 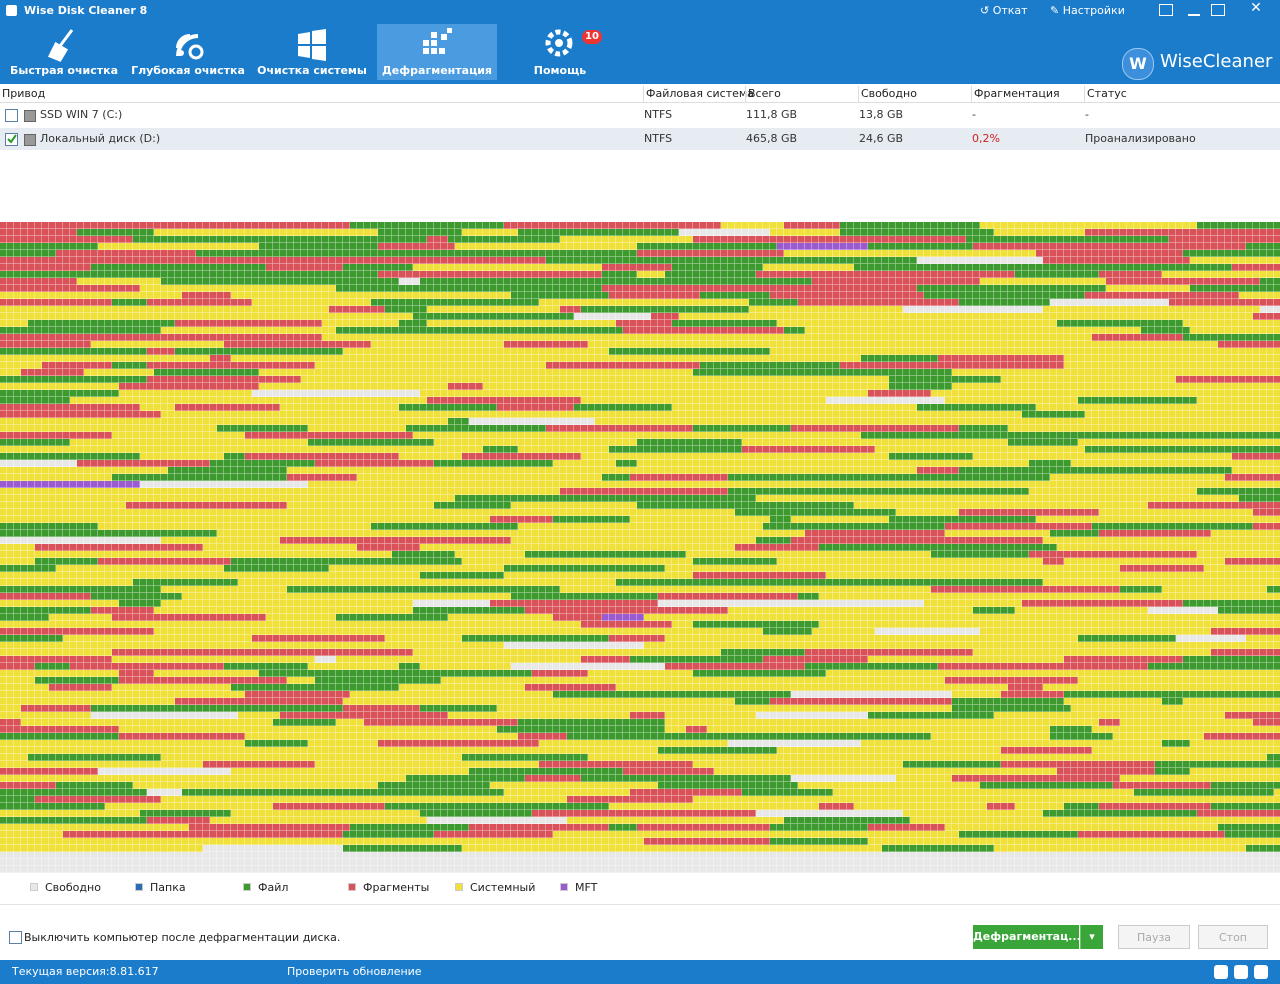 What do you see at coordinates (881, 138) in the screenshot?
I see `drive-cell: 24,6 GB` at bounding box center [881, 138].